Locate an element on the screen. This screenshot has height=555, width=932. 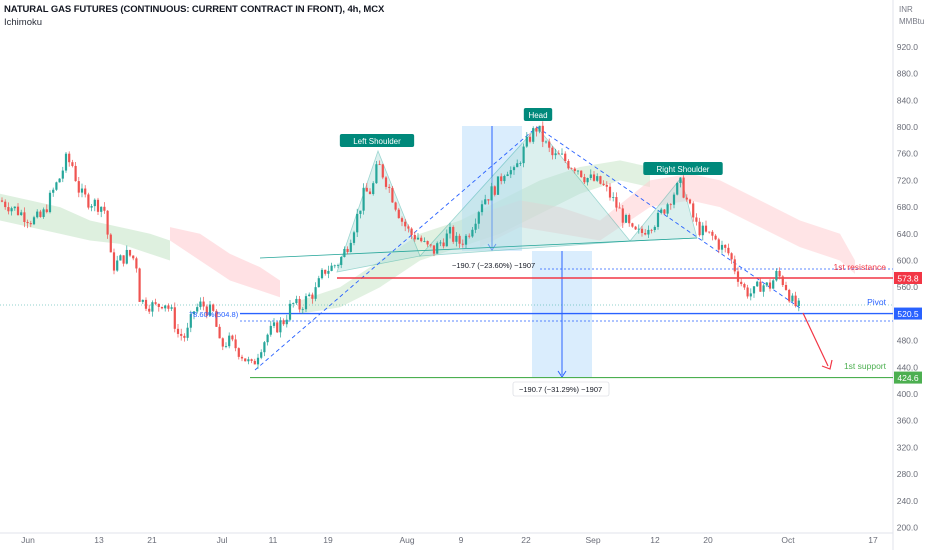
y-tick-label: 640.0 is located at coordinates (908, 234).